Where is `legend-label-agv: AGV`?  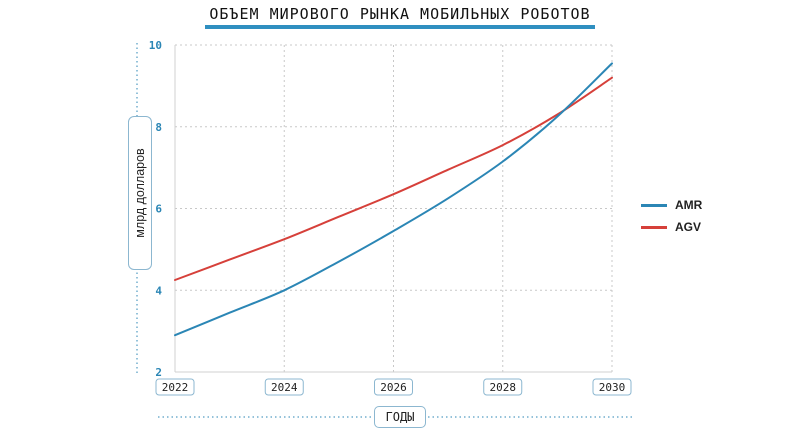 legend-label-agv: AGV is located at coordinates (688, 227).